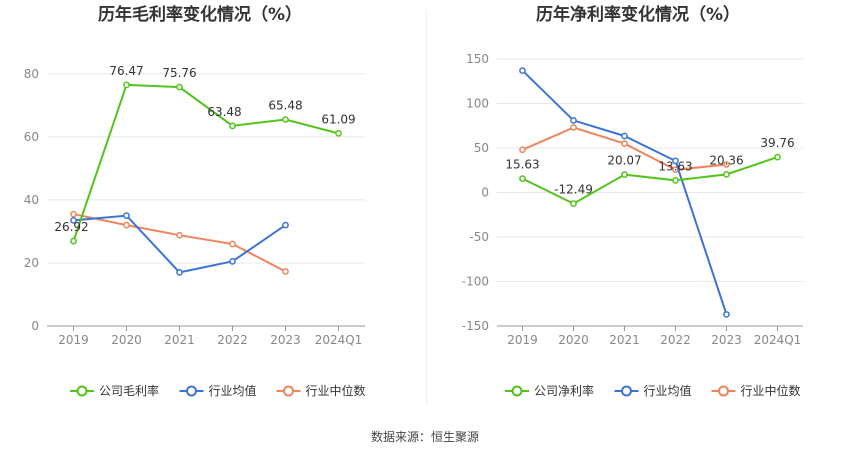  What do you see at coordinates (668, 390) in the screenshot?
I see `legend-label-industry_avg-2: 行业均值` at bounding box center [668, 390].